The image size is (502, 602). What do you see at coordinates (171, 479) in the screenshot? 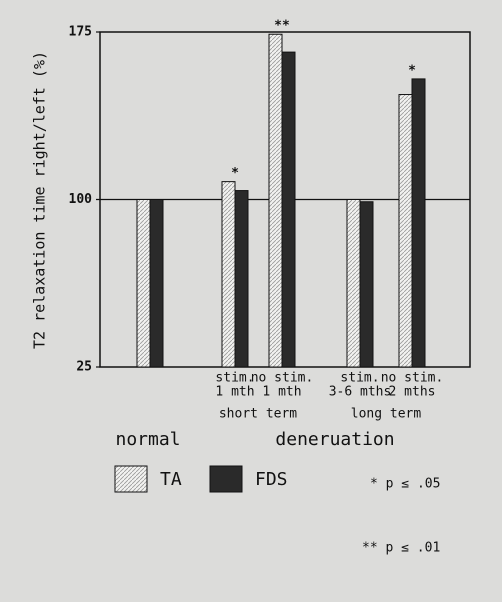
I see `legend-label: TA` at bounding box center [171, 479].